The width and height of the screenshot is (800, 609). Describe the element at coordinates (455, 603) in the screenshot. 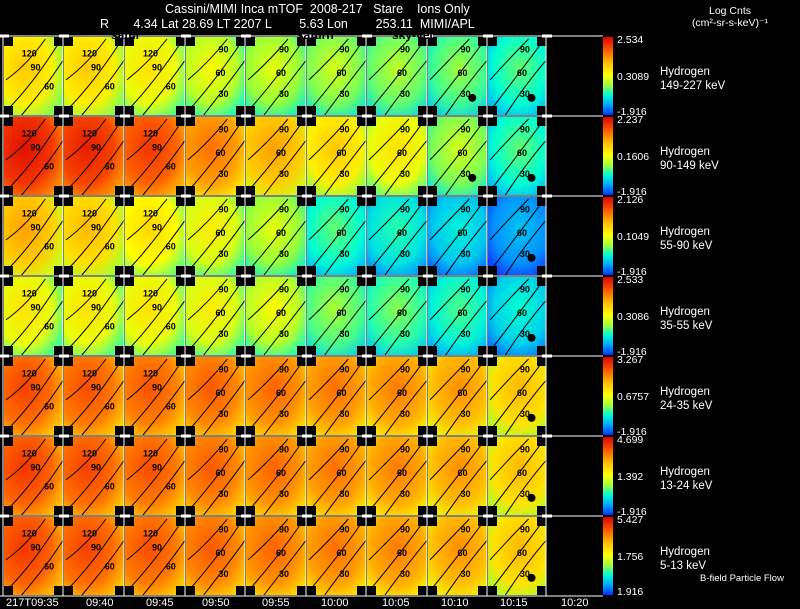

I see `time-label: 10:10` at that location.